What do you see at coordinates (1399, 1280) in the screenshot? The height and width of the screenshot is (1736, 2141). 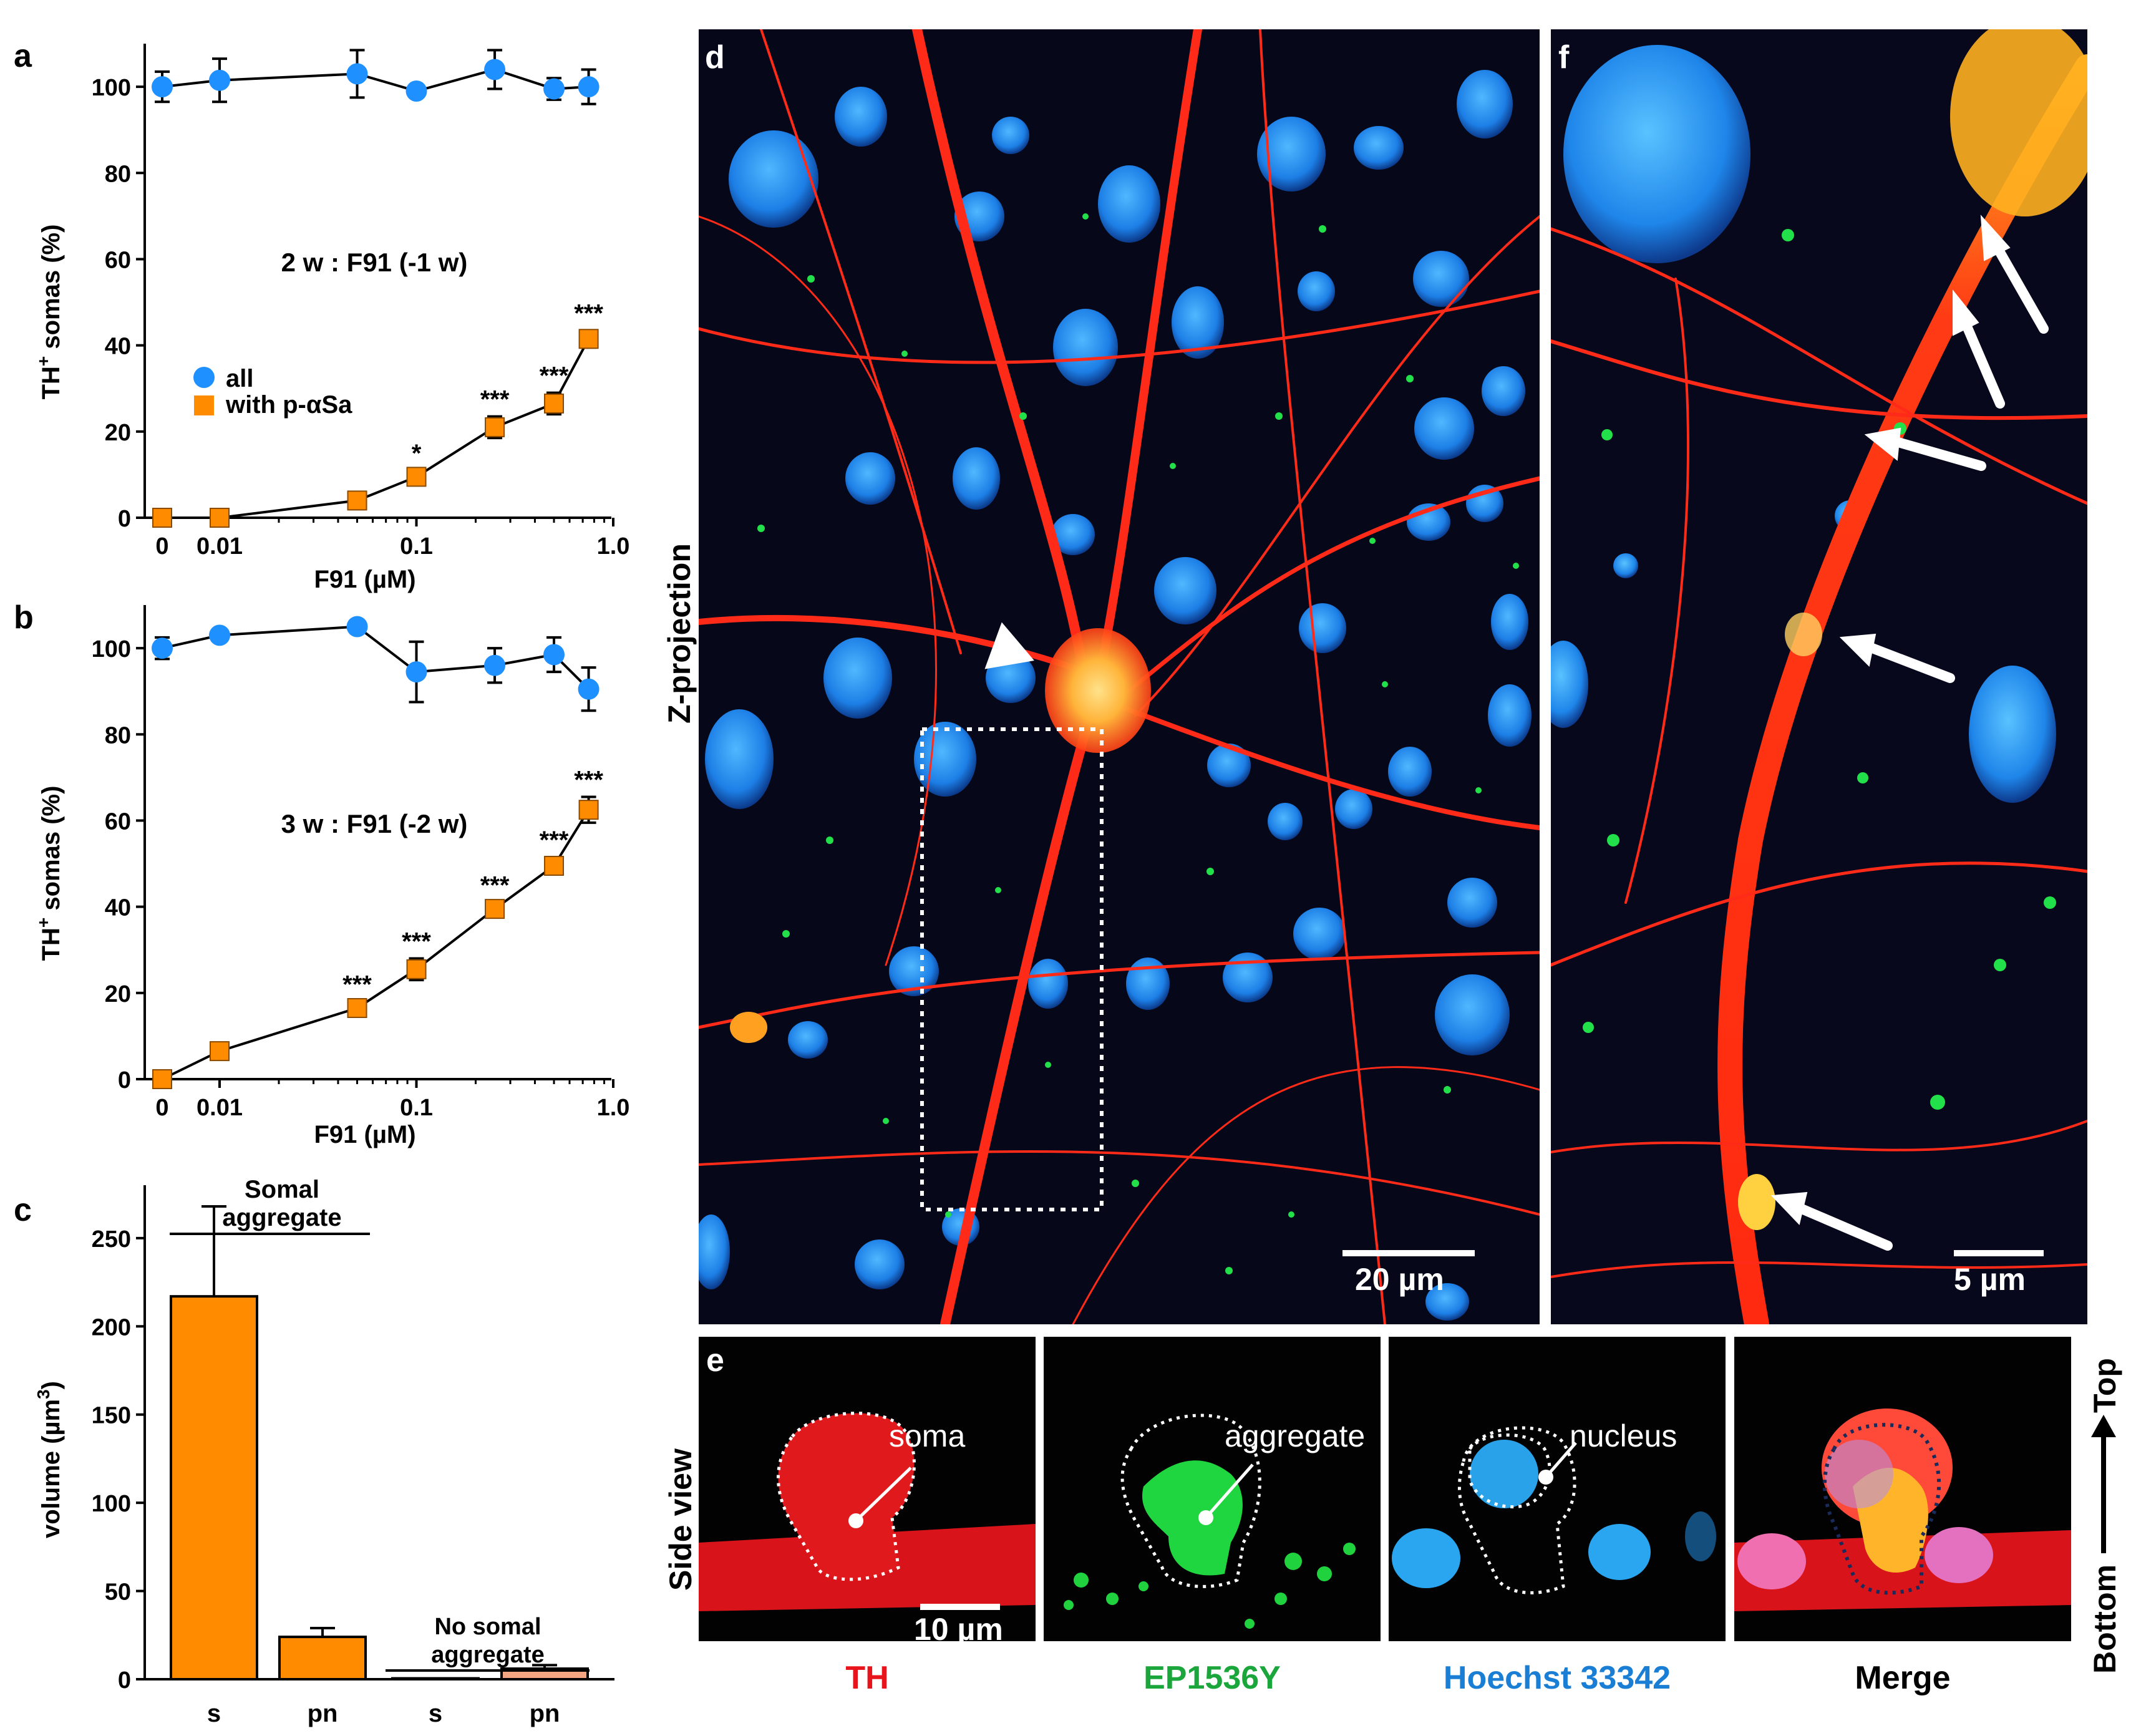 I see `panel-d-scalebar-label: 20 µm` at bounding box center [1399, 1280].